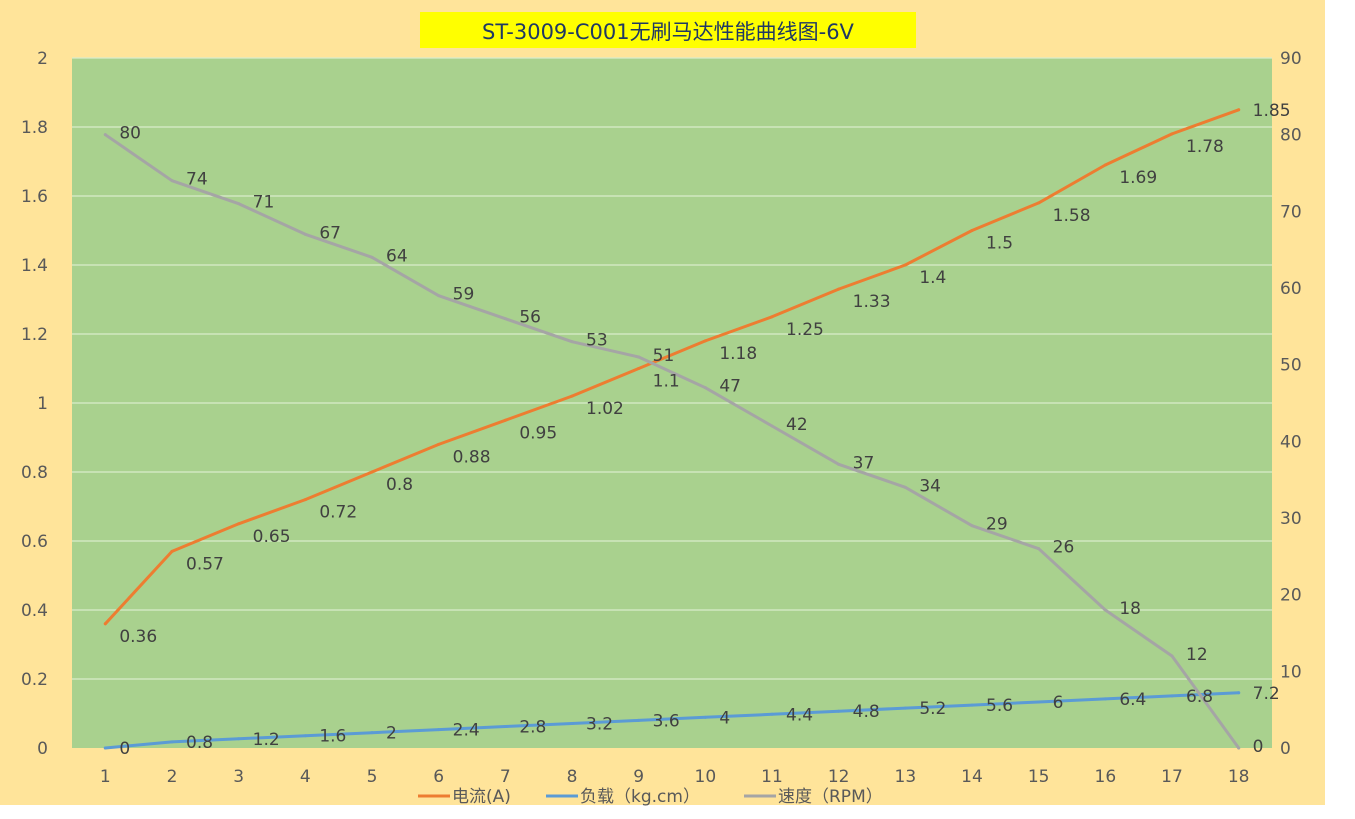  What do you see at coordinates (666, 721) in the screenshot?
I see `data-label: 3.6` at bounding box center [666, 721].